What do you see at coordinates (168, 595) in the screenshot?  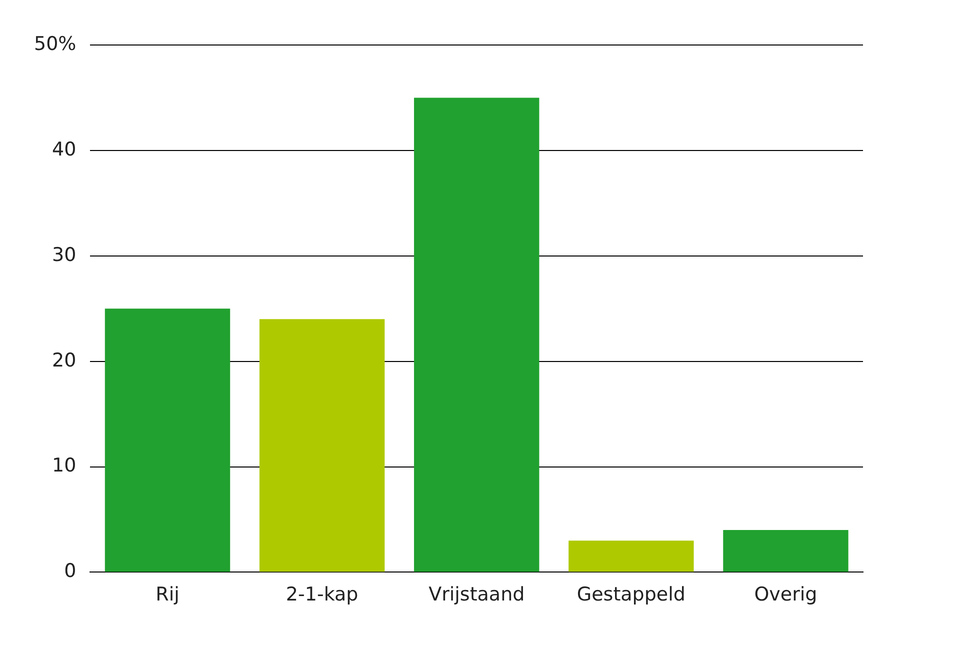 I see `x-tick-label: Rij` at bounding box center [168, 595].